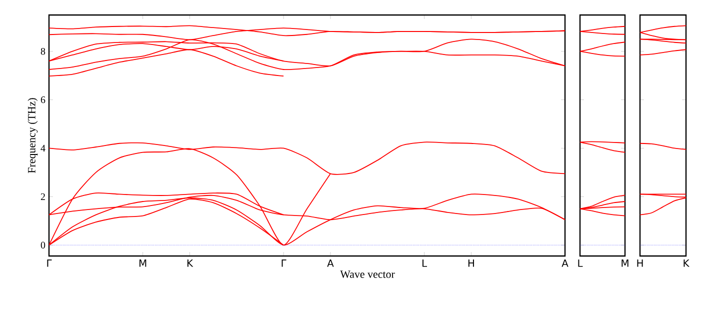  What do you see at coordinates (43, 100) in the screenshot?
I see `y-tick-label: 6` at bounding box center [43, 100].